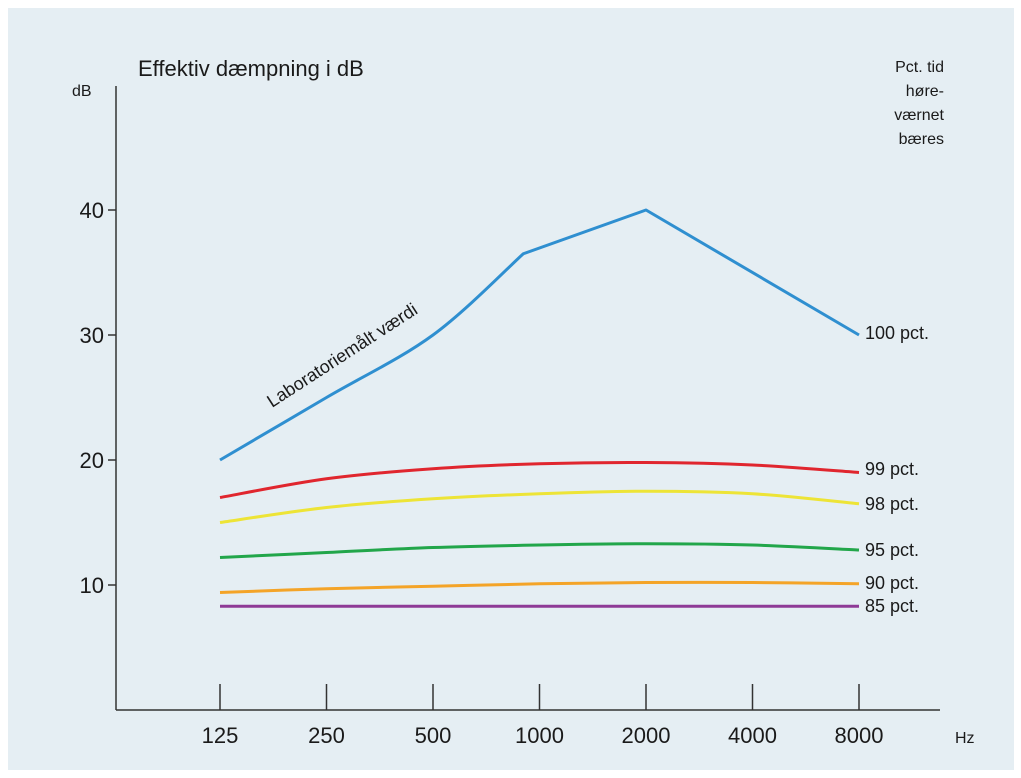 The image size is (1021, 778). I want to click on series-line-90pct, so click(539, 587).